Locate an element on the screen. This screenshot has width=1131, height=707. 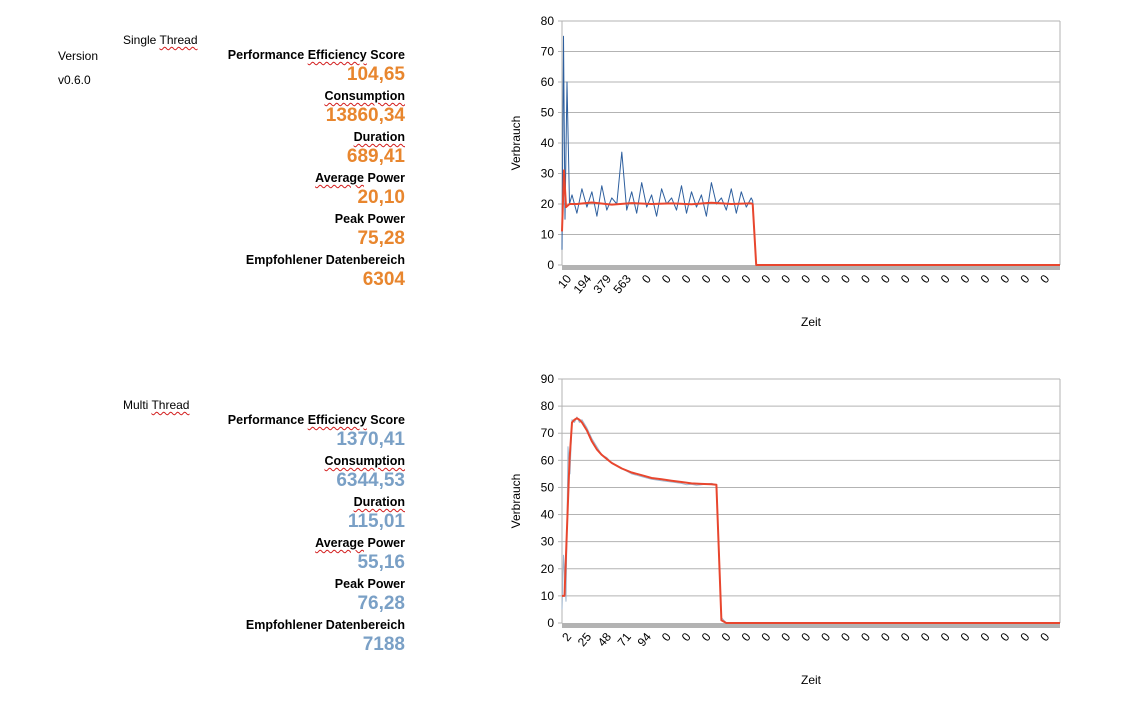
metric-value: 13860,34 is located at coordinates (365, 115).